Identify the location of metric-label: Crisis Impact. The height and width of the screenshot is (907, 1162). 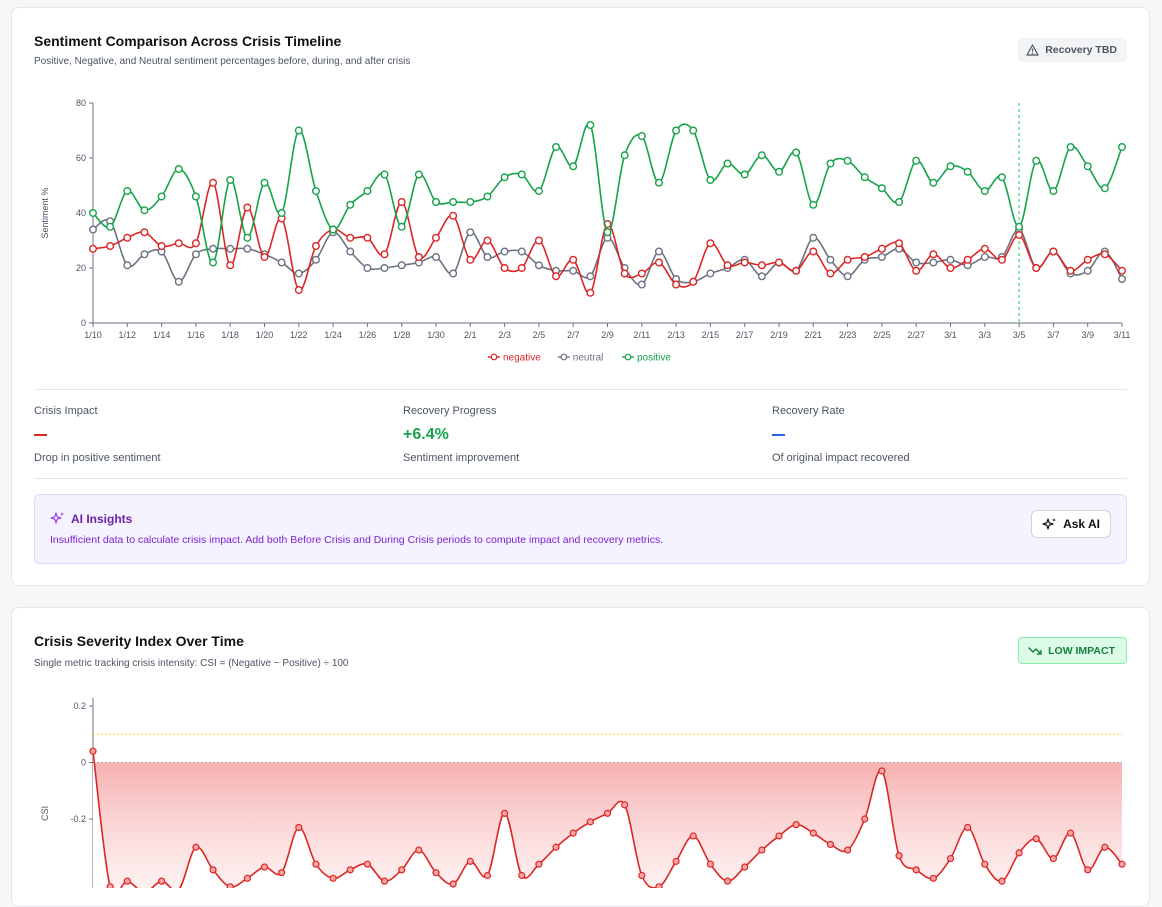
(66, 411).